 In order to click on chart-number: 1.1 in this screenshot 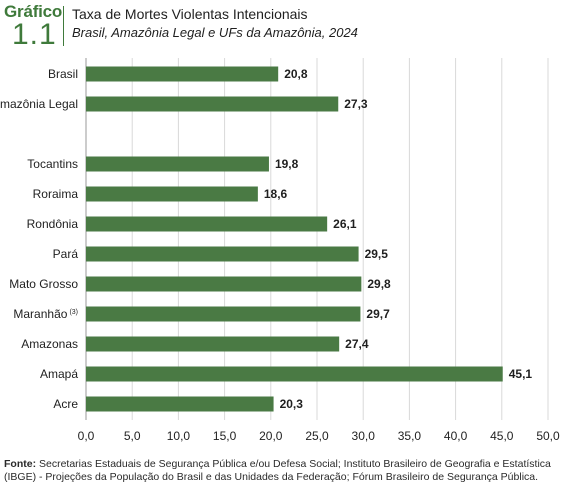, I will do `click(34, 34)`.